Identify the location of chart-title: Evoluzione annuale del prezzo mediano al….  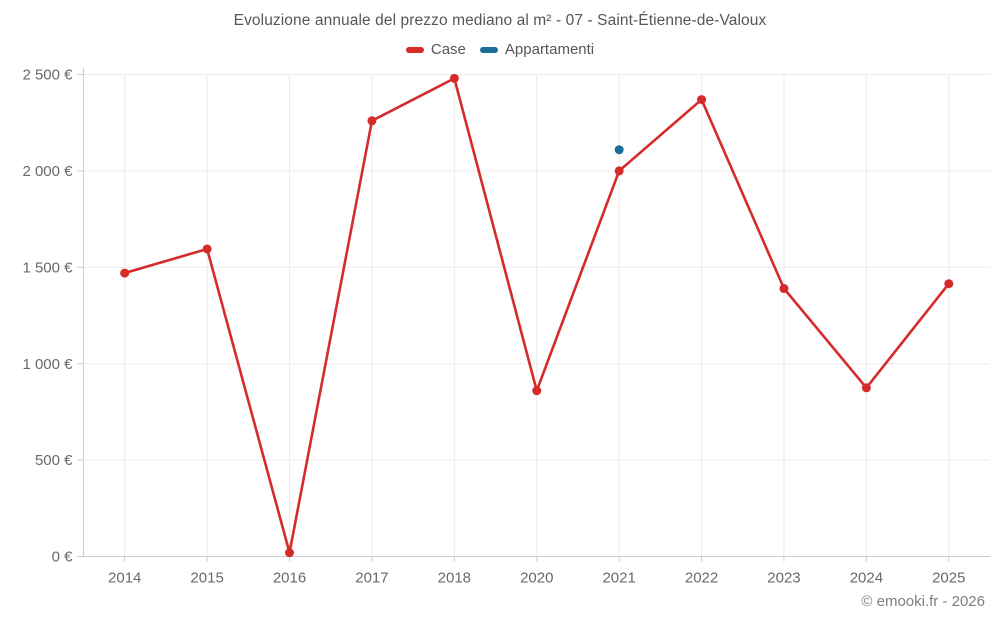
(500, 20).